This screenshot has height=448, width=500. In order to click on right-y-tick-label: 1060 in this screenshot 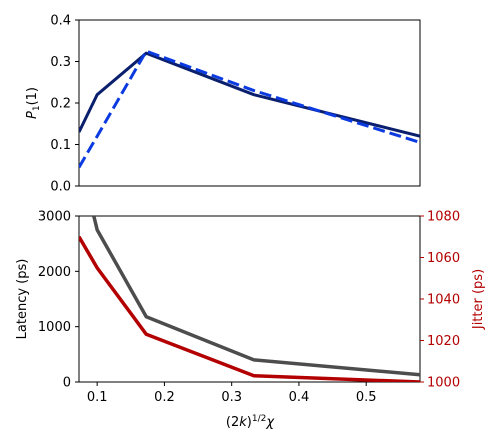, I will do `click(443, 258)`.